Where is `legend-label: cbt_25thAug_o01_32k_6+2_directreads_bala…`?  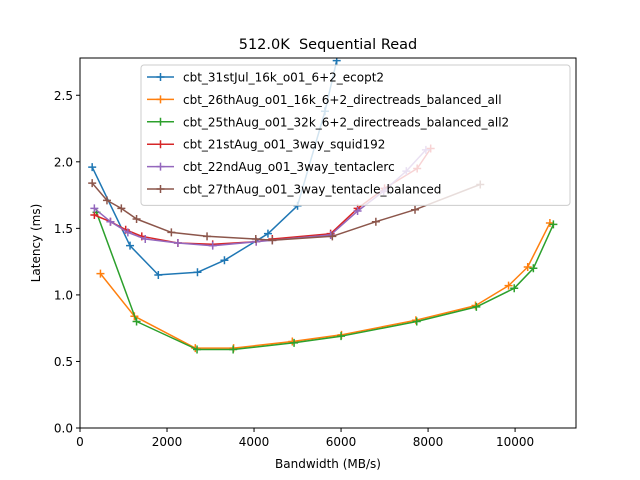 legend-label: cbt_25thAug_o01_32k_6+2_directreads_bala… is located at coordinates (346, 122).